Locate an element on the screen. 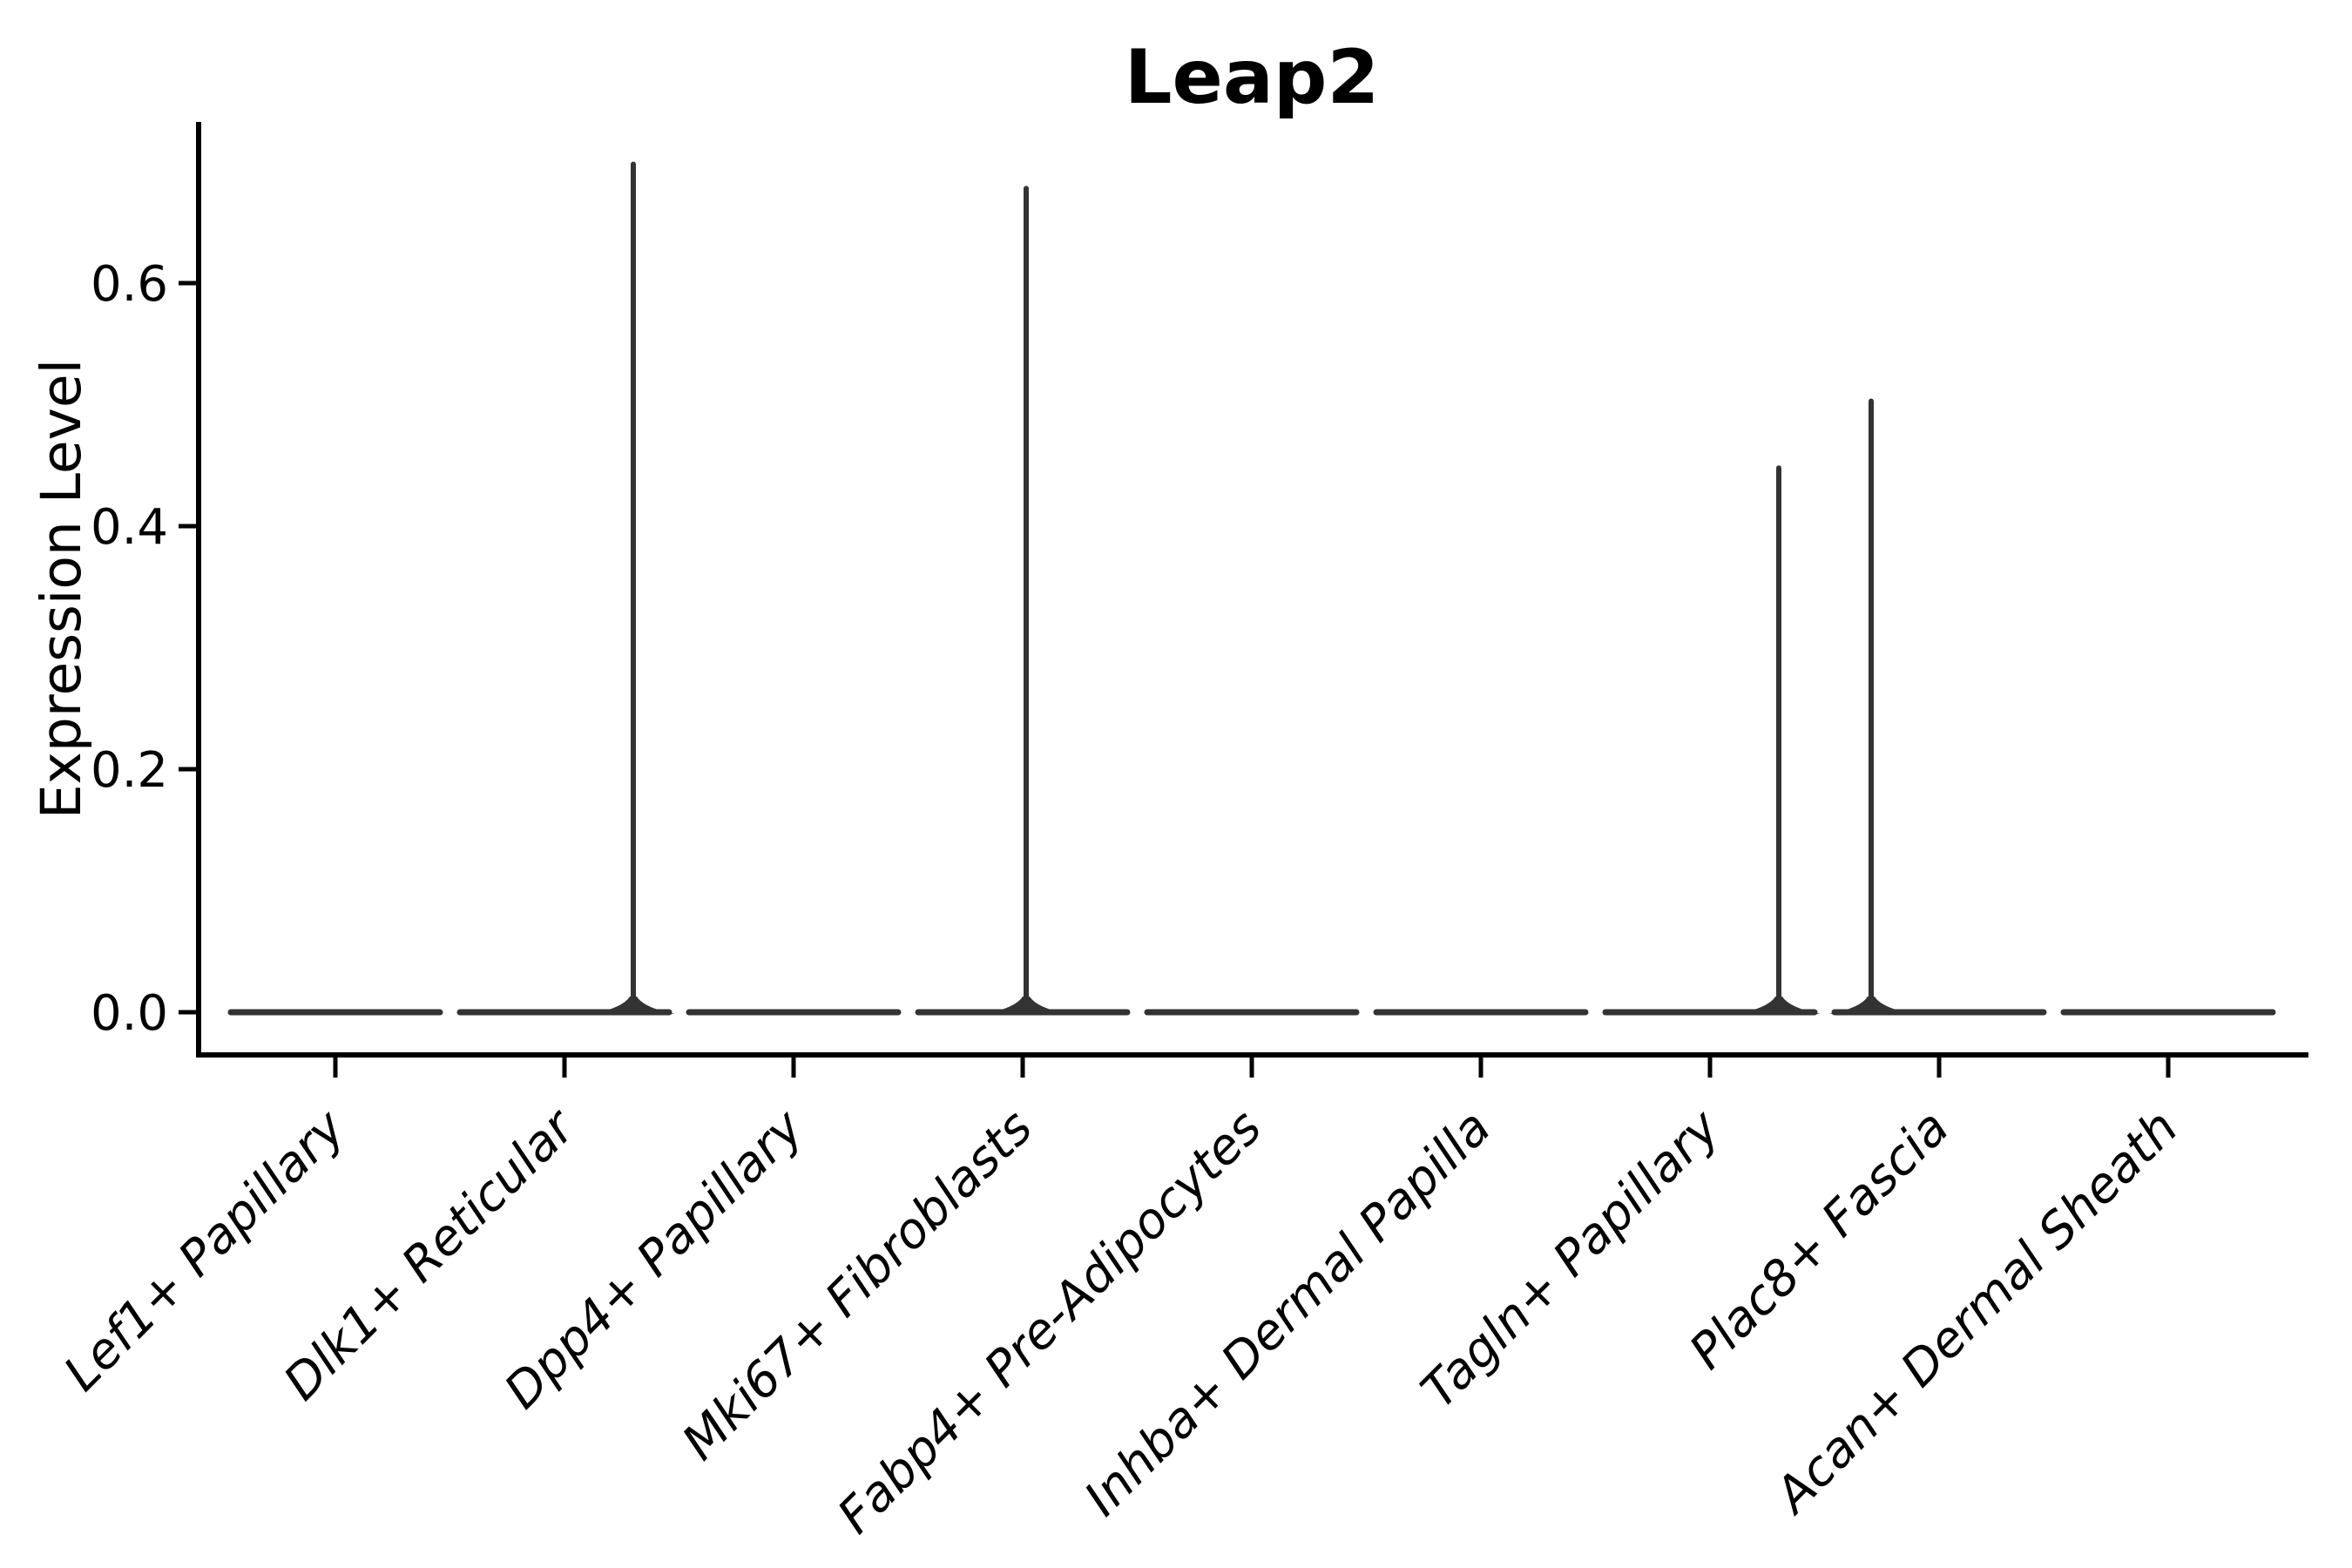 The width and height of the screenshot is (2352, 1568). violin-tagln-papillary is located at coordinates (1712, 741).